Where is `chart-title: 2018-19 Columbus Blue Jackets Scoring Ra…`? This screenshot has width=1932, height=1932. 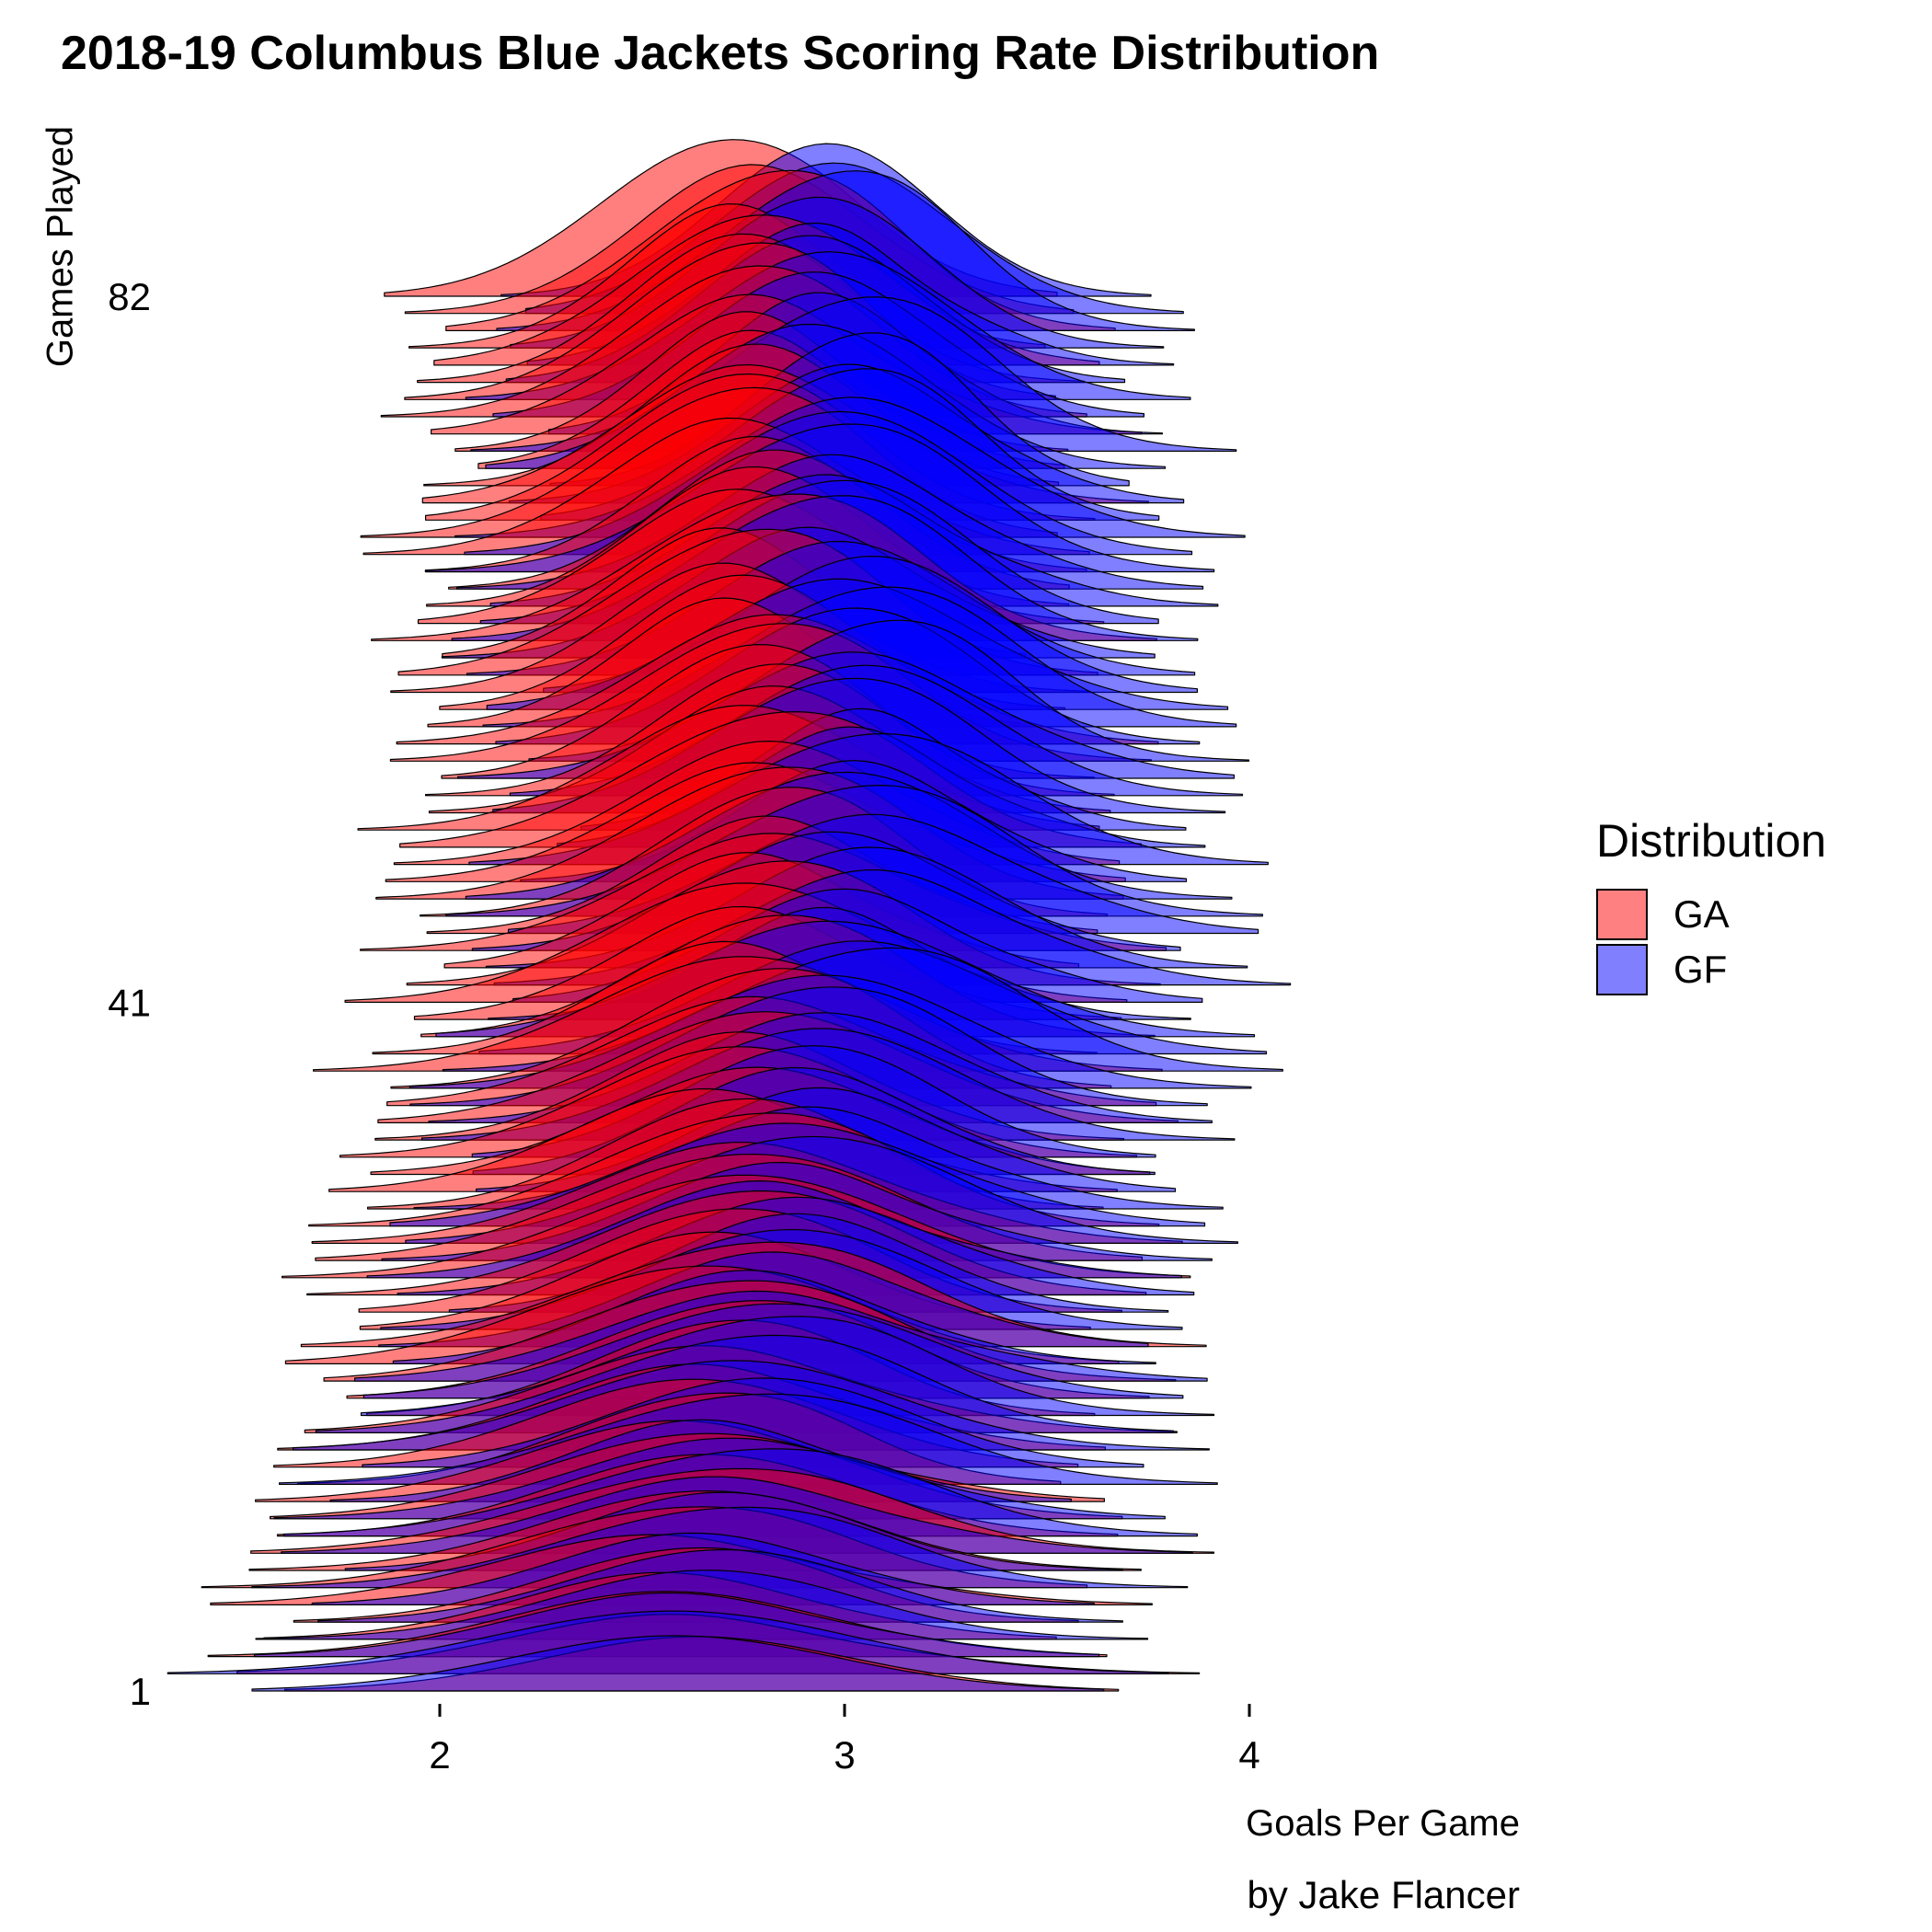 chart-title: 2018-19 Columbus Blue Jackets Scoring Ra… is located at coordinates (720, 53).